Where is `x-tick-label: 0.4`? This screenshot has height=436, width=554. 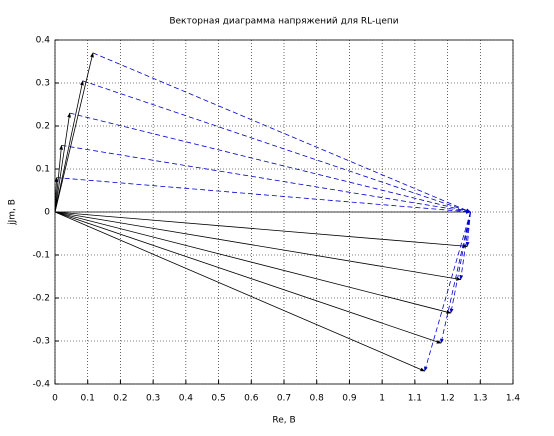
x-tick-label: 0.4 is located at coordinates (186, 399).